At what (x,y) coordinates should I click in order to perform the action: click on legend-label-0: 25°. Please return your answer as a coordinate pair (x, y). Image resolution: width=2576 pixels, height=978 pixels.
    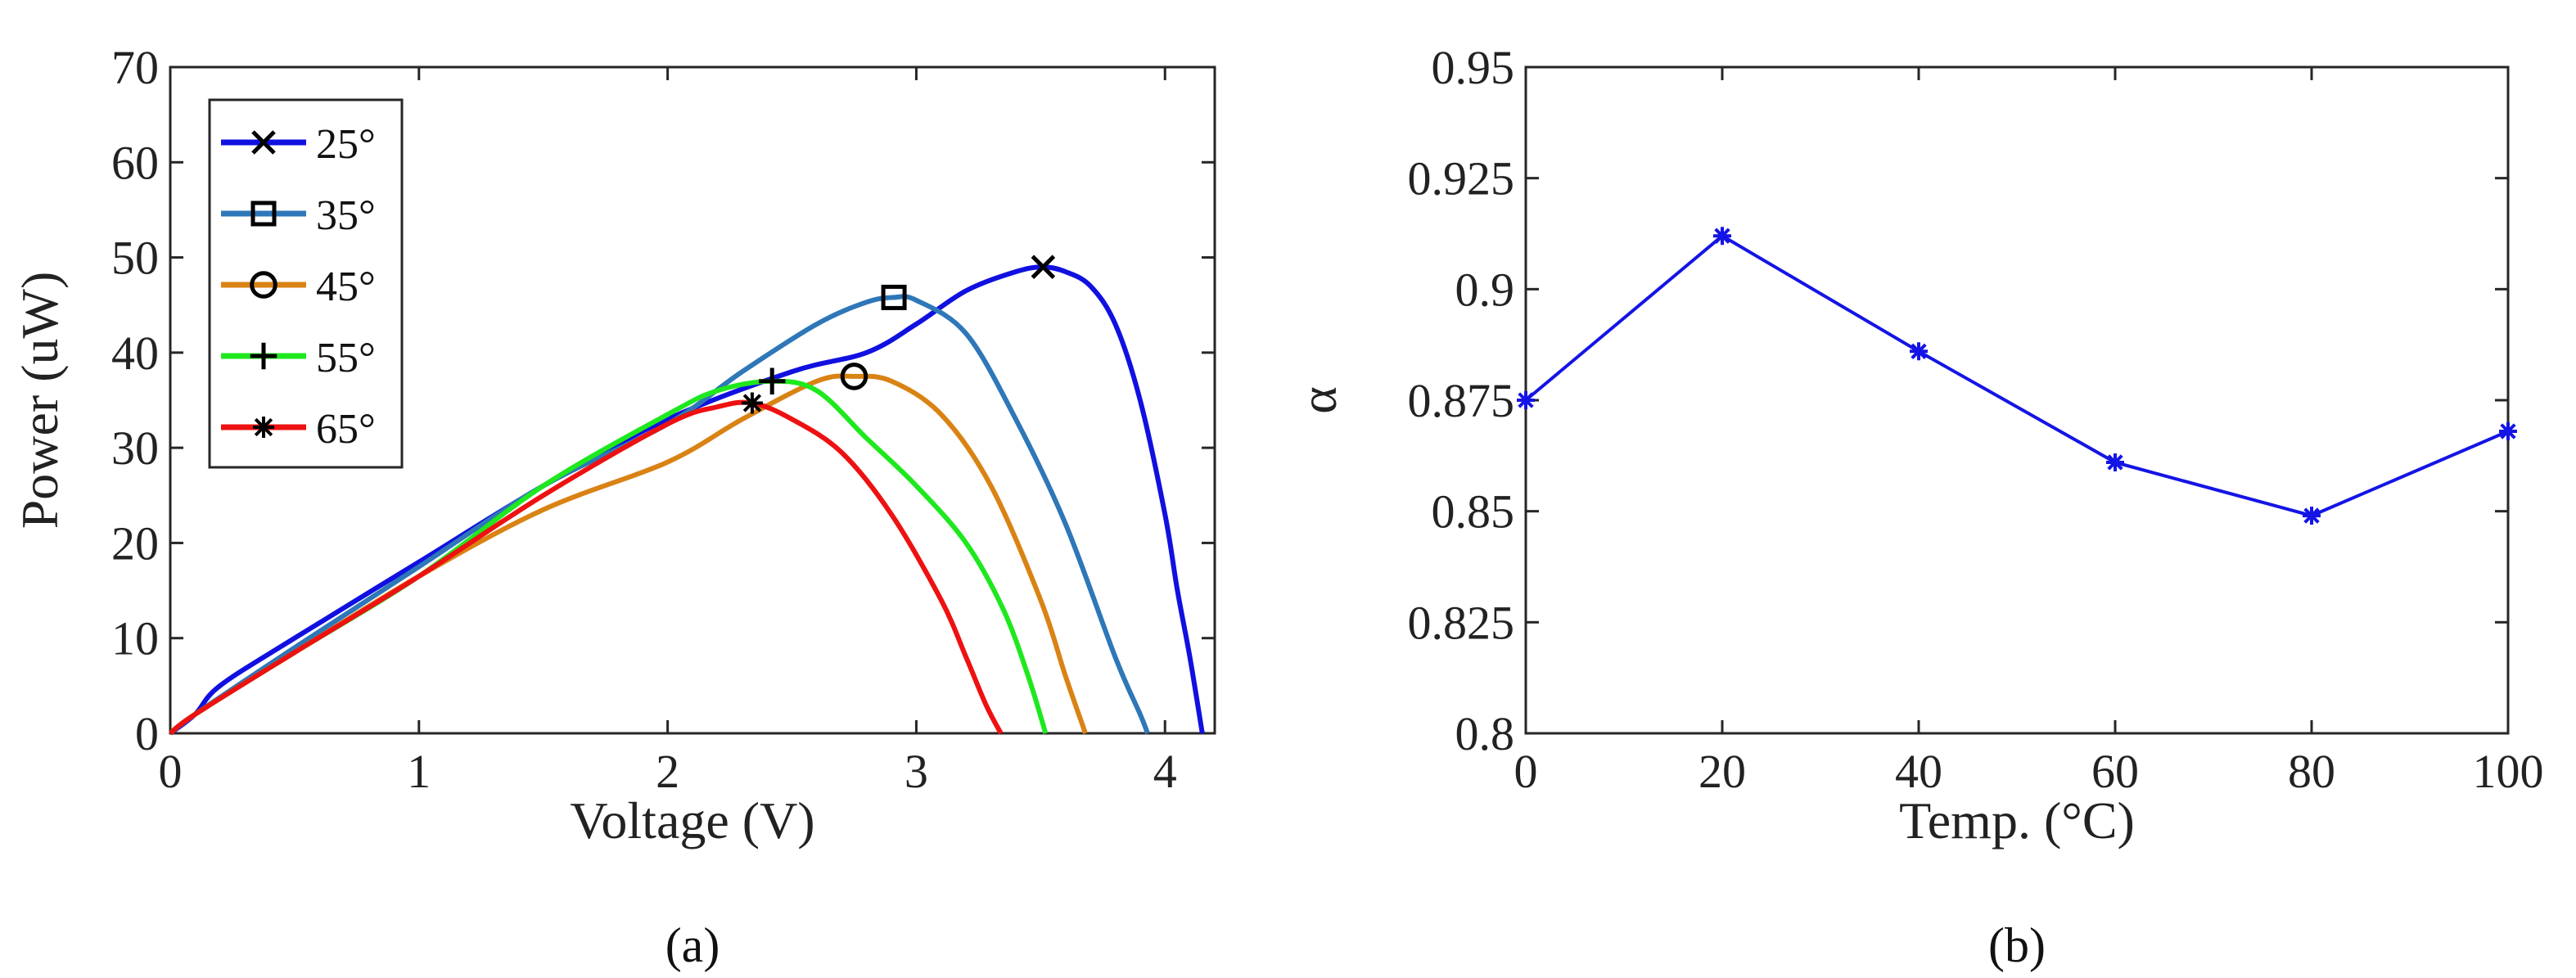
    Looking at the image, I should click on (346, 144).